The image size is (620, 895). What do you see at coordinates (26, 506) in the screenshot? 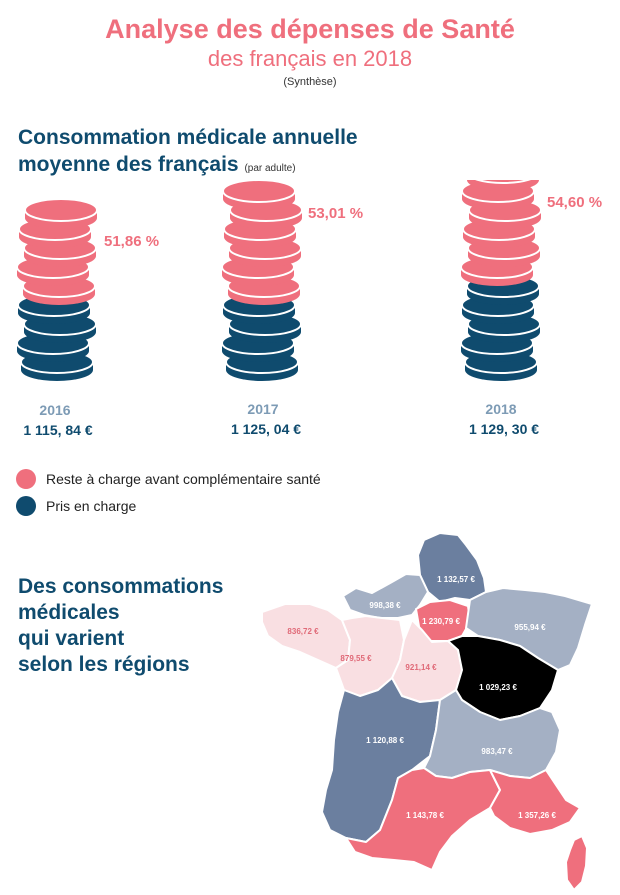
I see `legend-dot-navy` at bounding box center [26, 506].